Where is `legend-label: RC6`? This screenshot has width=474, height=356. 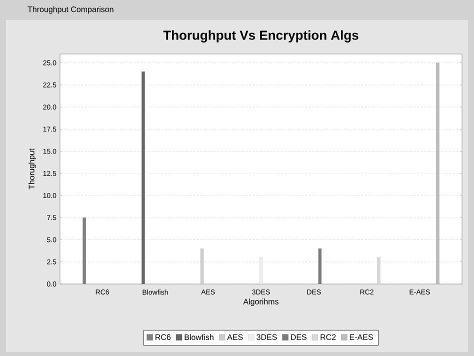 legend-label: RC6 is located at coordinates (163, 337).